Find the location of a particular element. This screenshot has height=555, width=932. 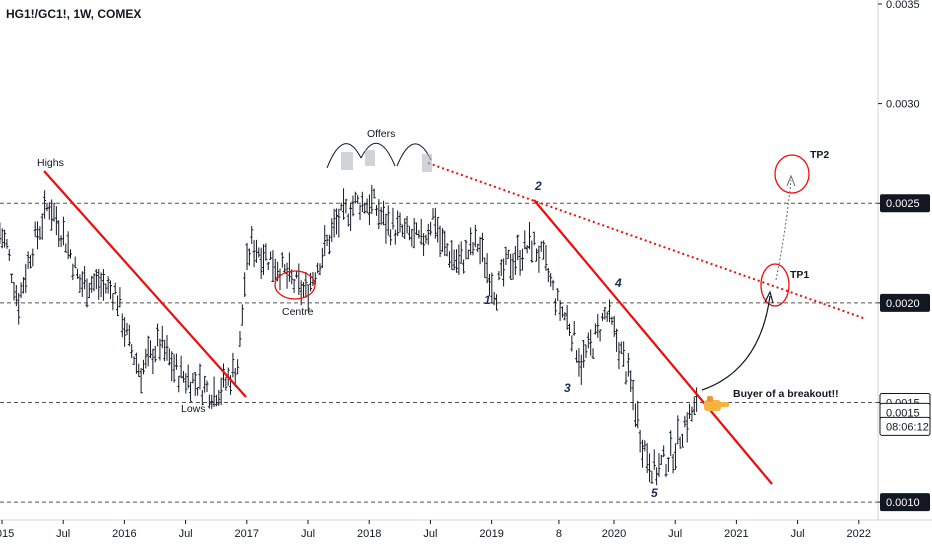

x-tick-label: 2017 is located at coordinates (247, 534).